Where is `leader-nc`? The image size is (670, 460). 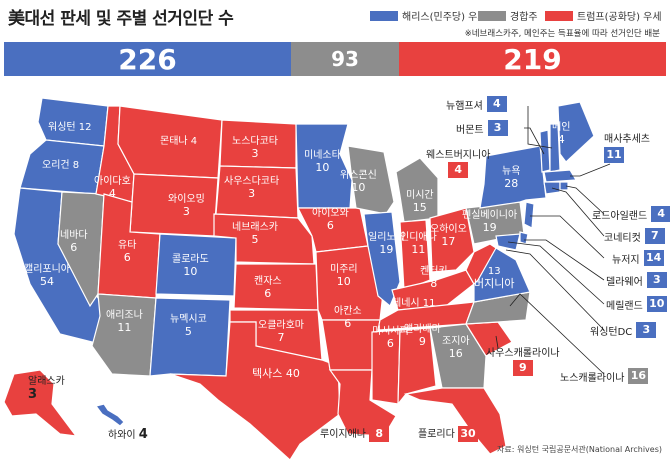
leader-nc is located at coordinates (557, 334).